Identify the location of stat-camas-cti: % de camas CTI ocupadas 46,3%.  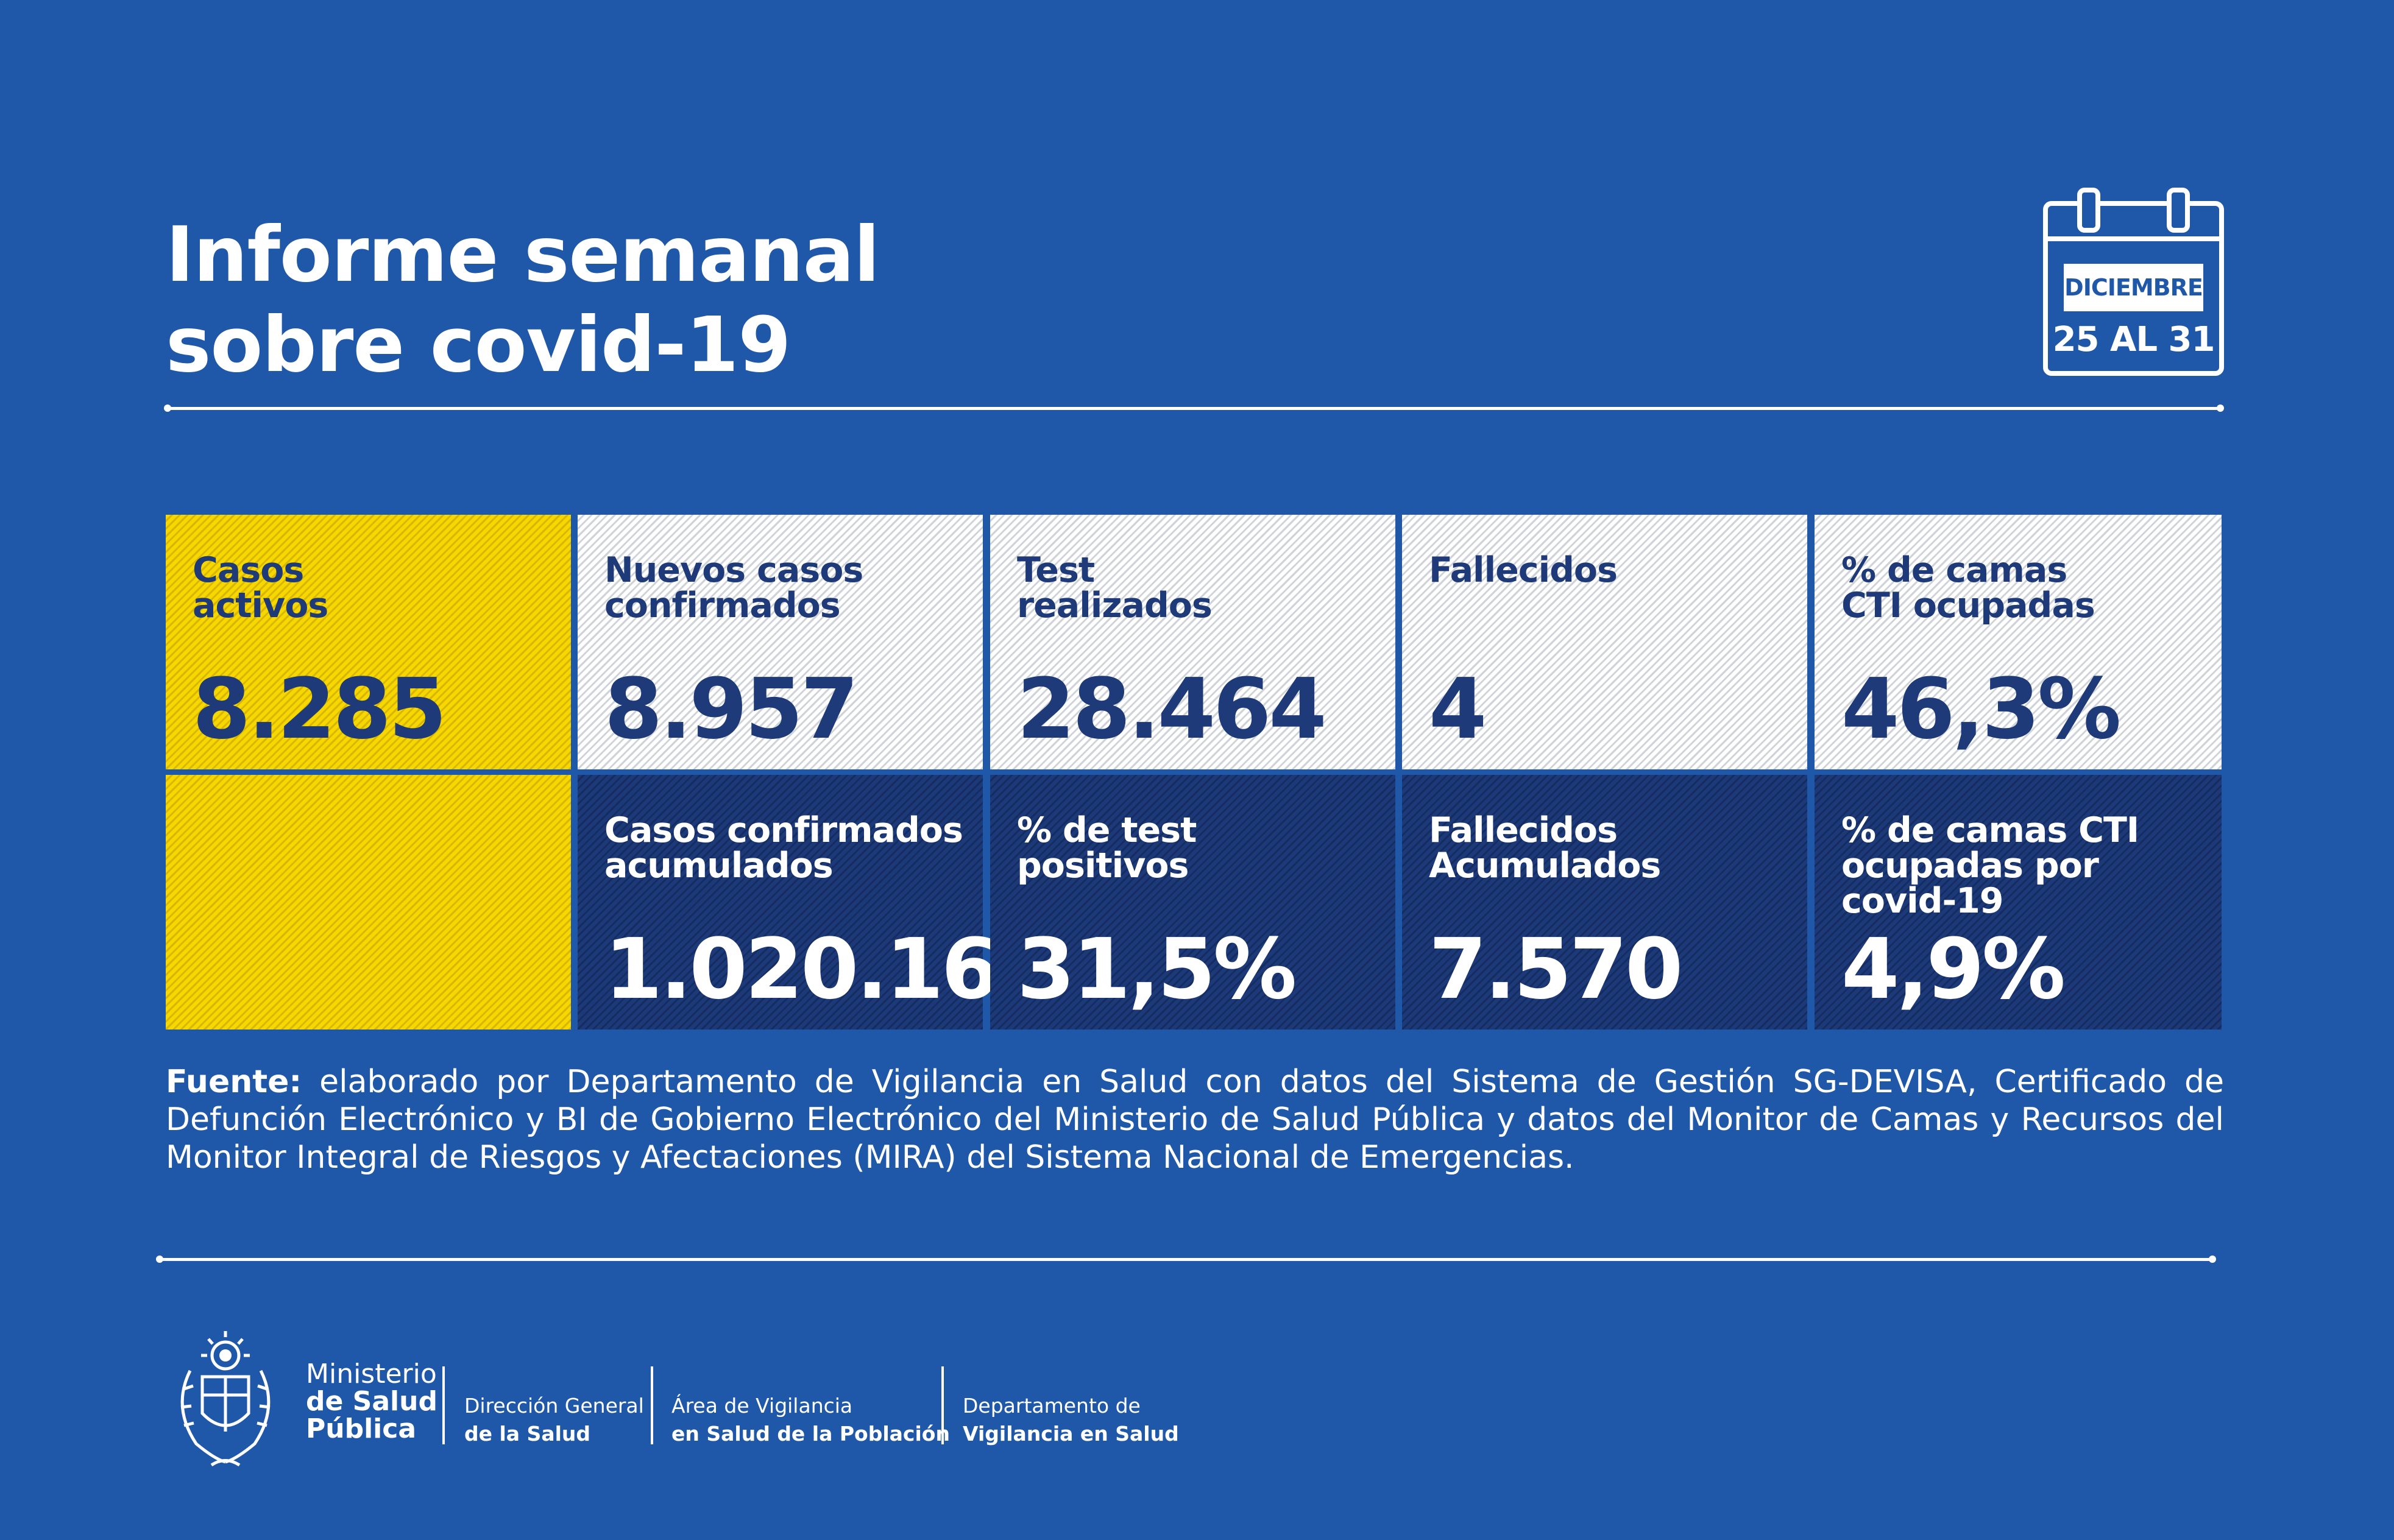
(2019, 642).